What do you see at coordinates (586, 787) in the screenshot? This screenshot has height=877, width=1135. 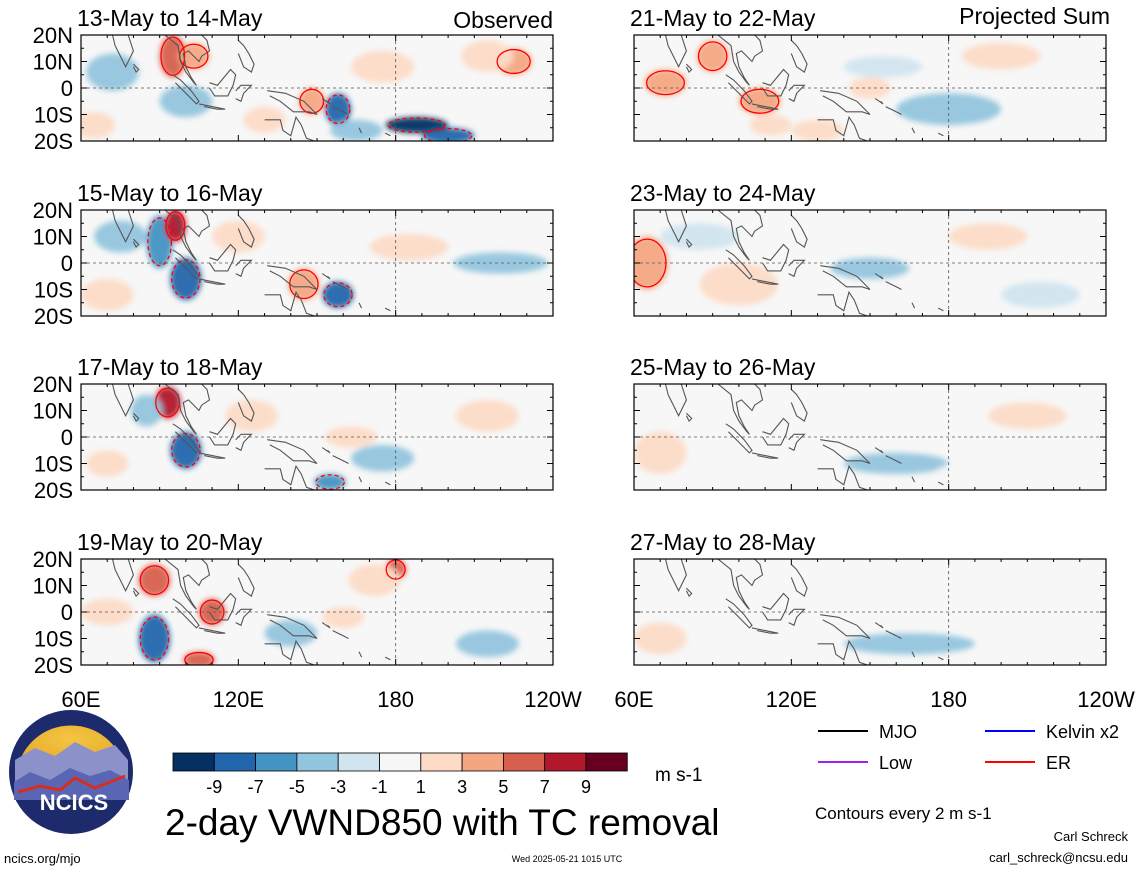 I see `colorbar-tick: 9` at bounding box center [586, 787].